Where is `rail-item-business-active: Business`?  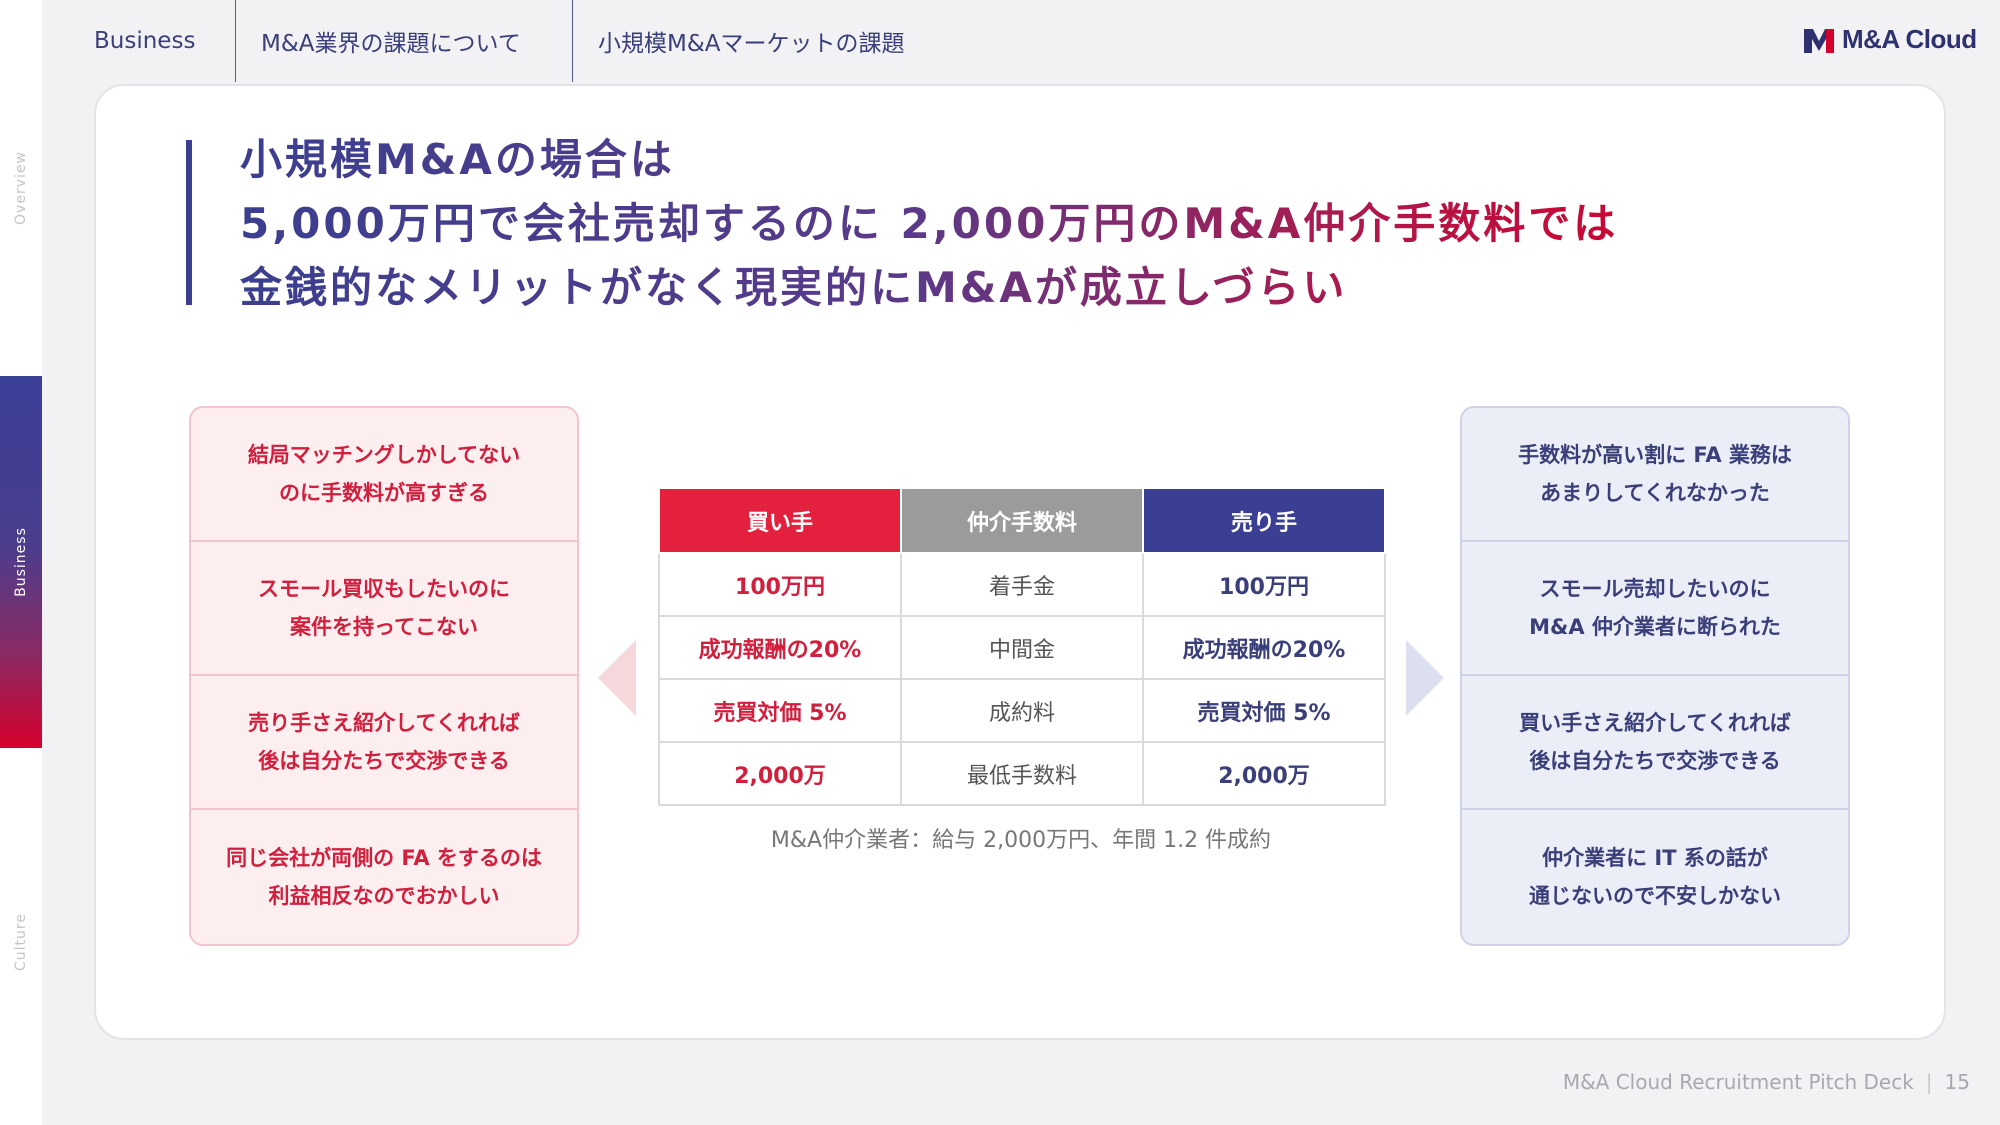
rail-item-business-active: Business is located at coordinates (21, 562).